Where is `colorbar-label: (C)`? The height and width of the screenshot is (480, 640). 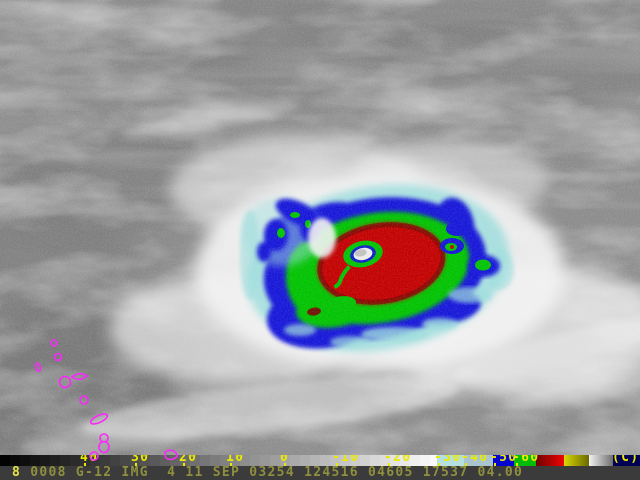
colorbar-label: (C) is located at coordinates (626, 457).